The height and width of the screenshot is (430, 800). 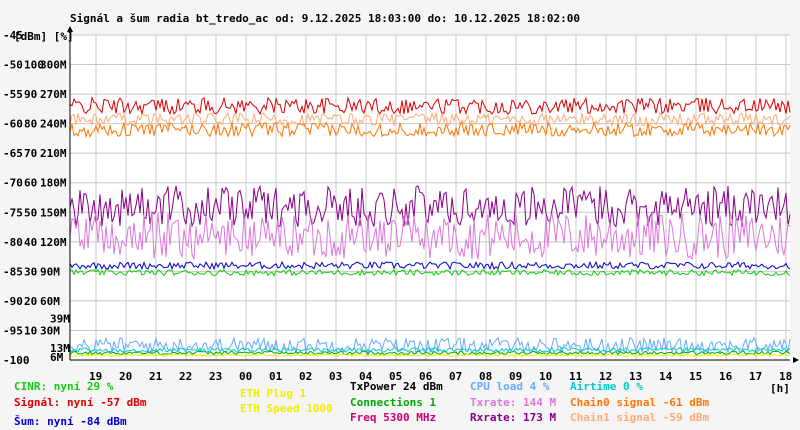 What do you see at coordinates (605, 376) in the screenshot?
I see `x-tick-hour: 12` at bounding box center [605, 376].